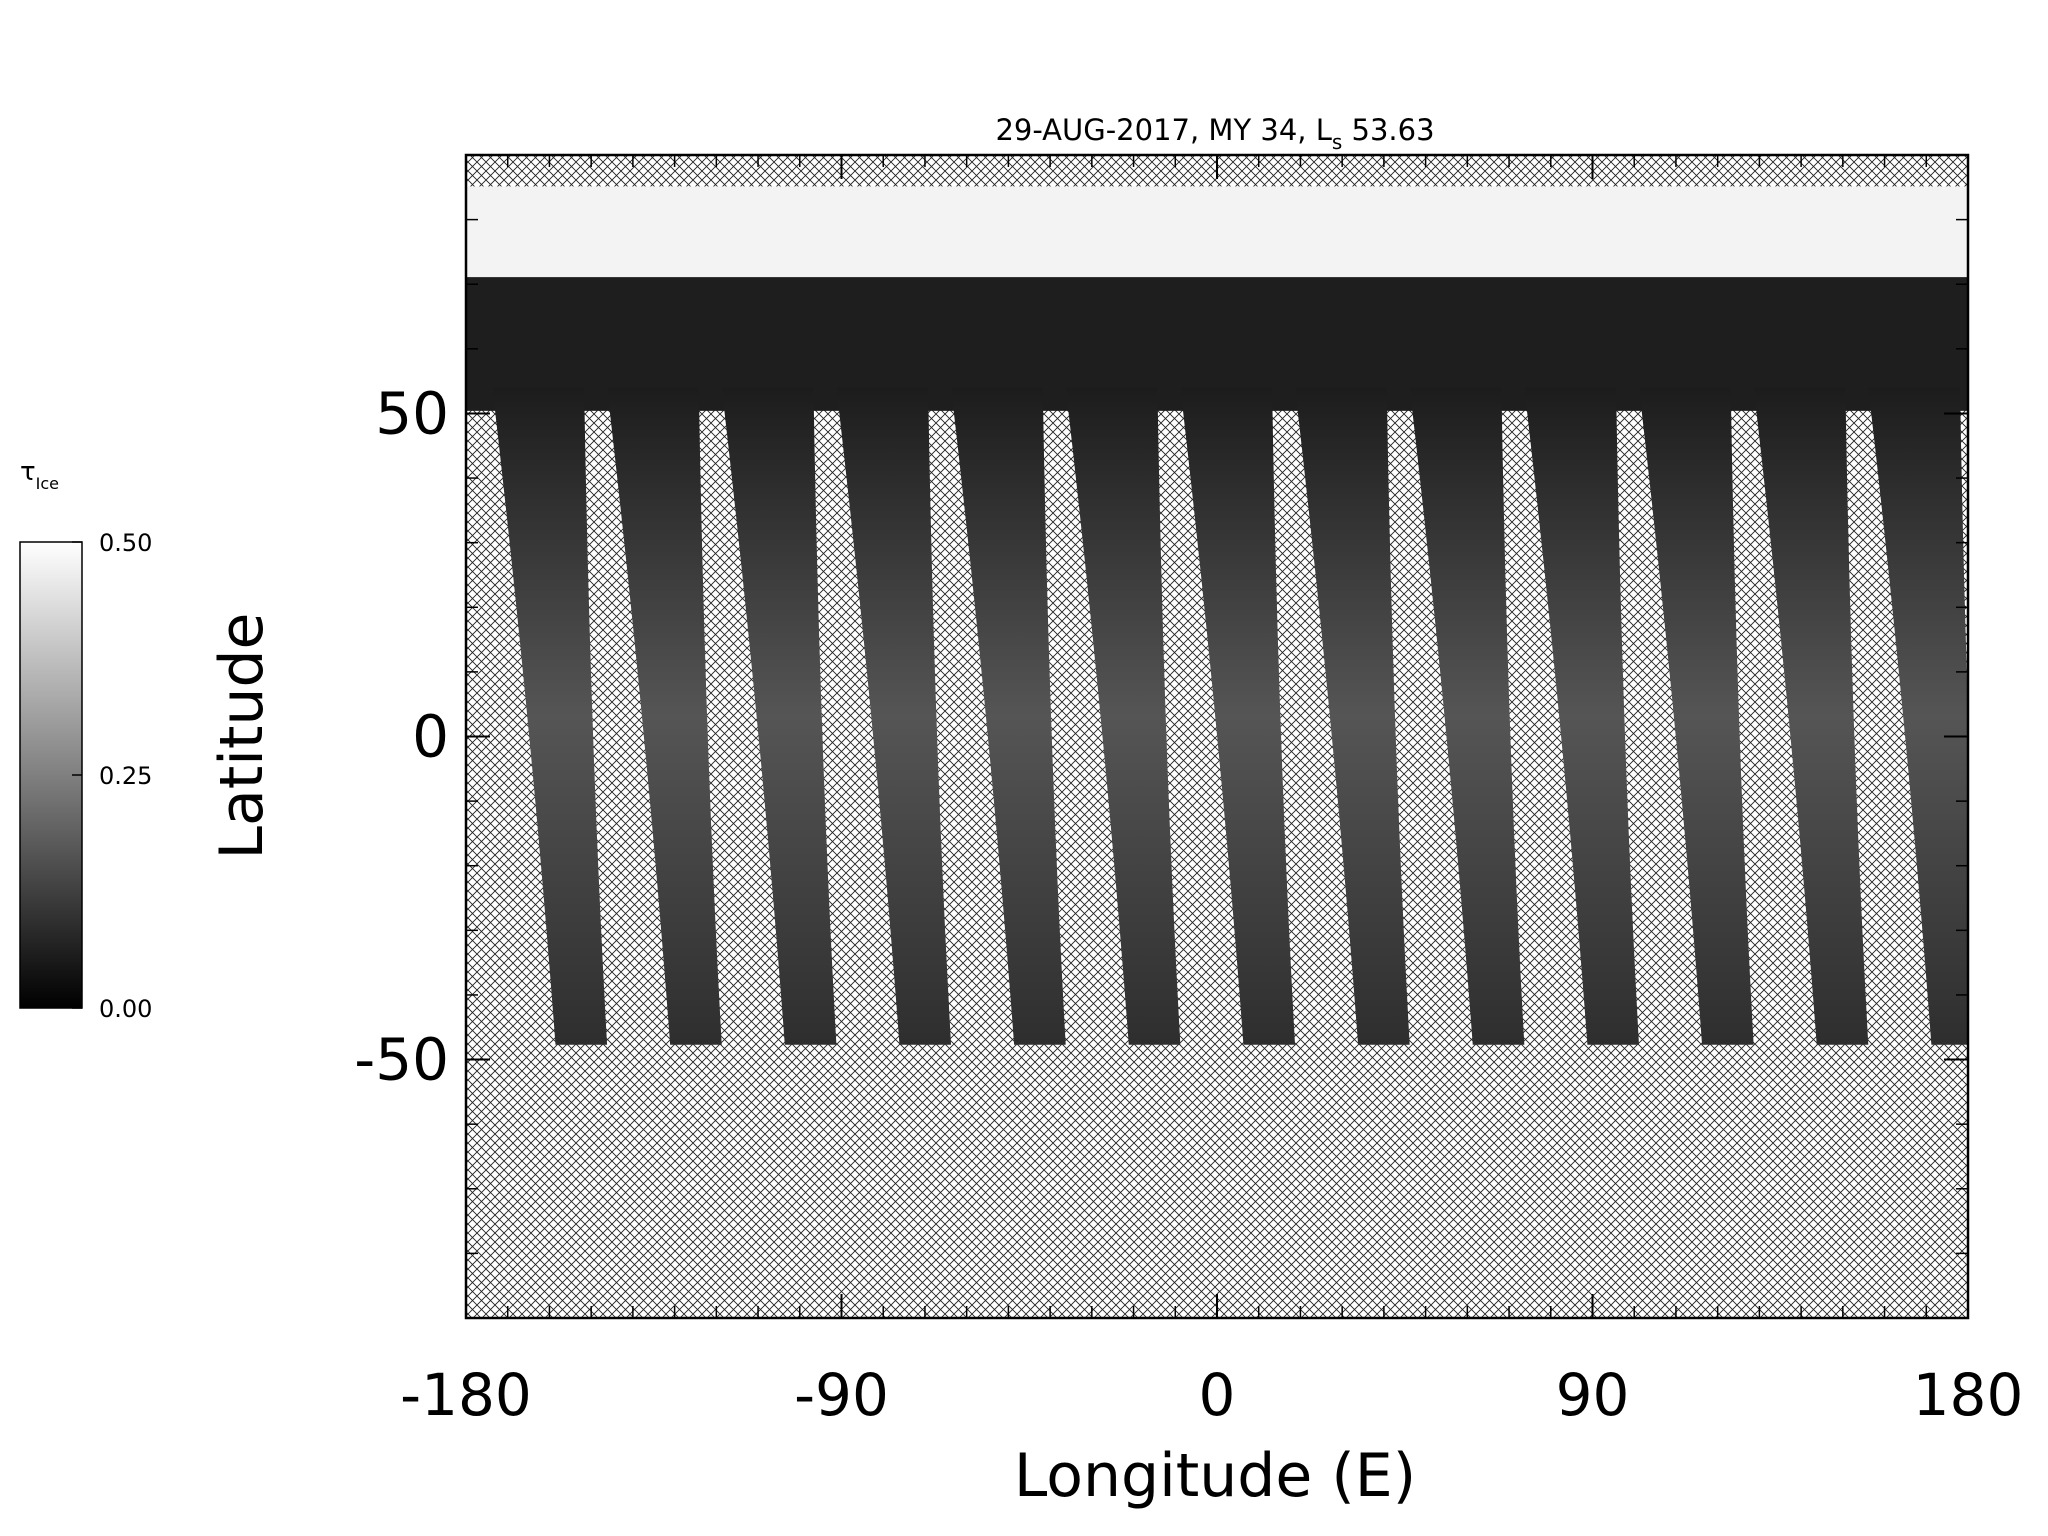 This screenshot has width=2048, height=1536. What do you see at coordinates (412, 413) in the screenshot?
I see `y-tick-label: 50` at bounding box center [412, 413].